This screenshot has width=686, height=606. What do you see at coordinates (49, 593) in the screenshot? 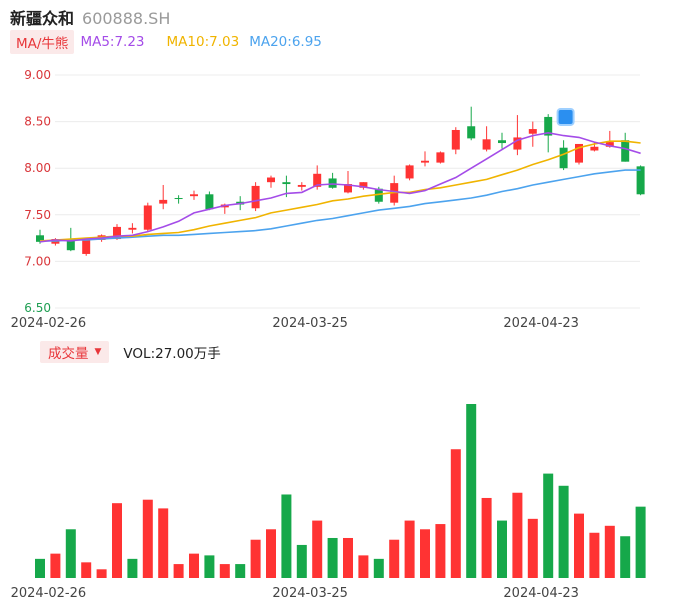
I see `volume-date-label: 2024-02-26` at bounding box center [49, 593].